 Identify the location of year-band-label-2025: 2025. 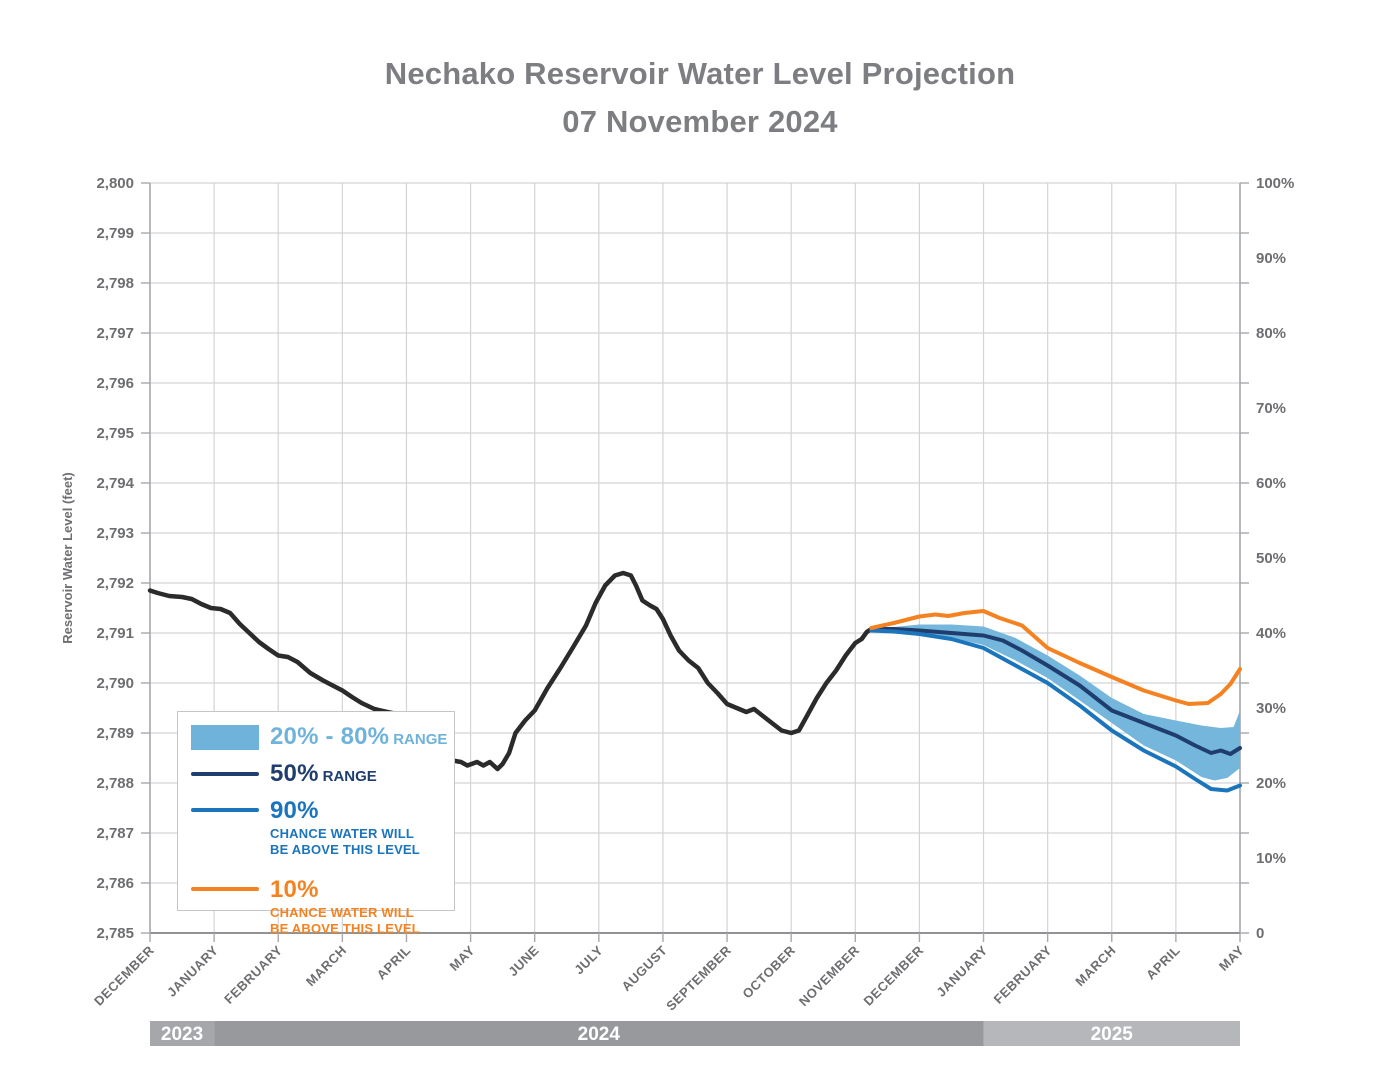
(1112, 1034).